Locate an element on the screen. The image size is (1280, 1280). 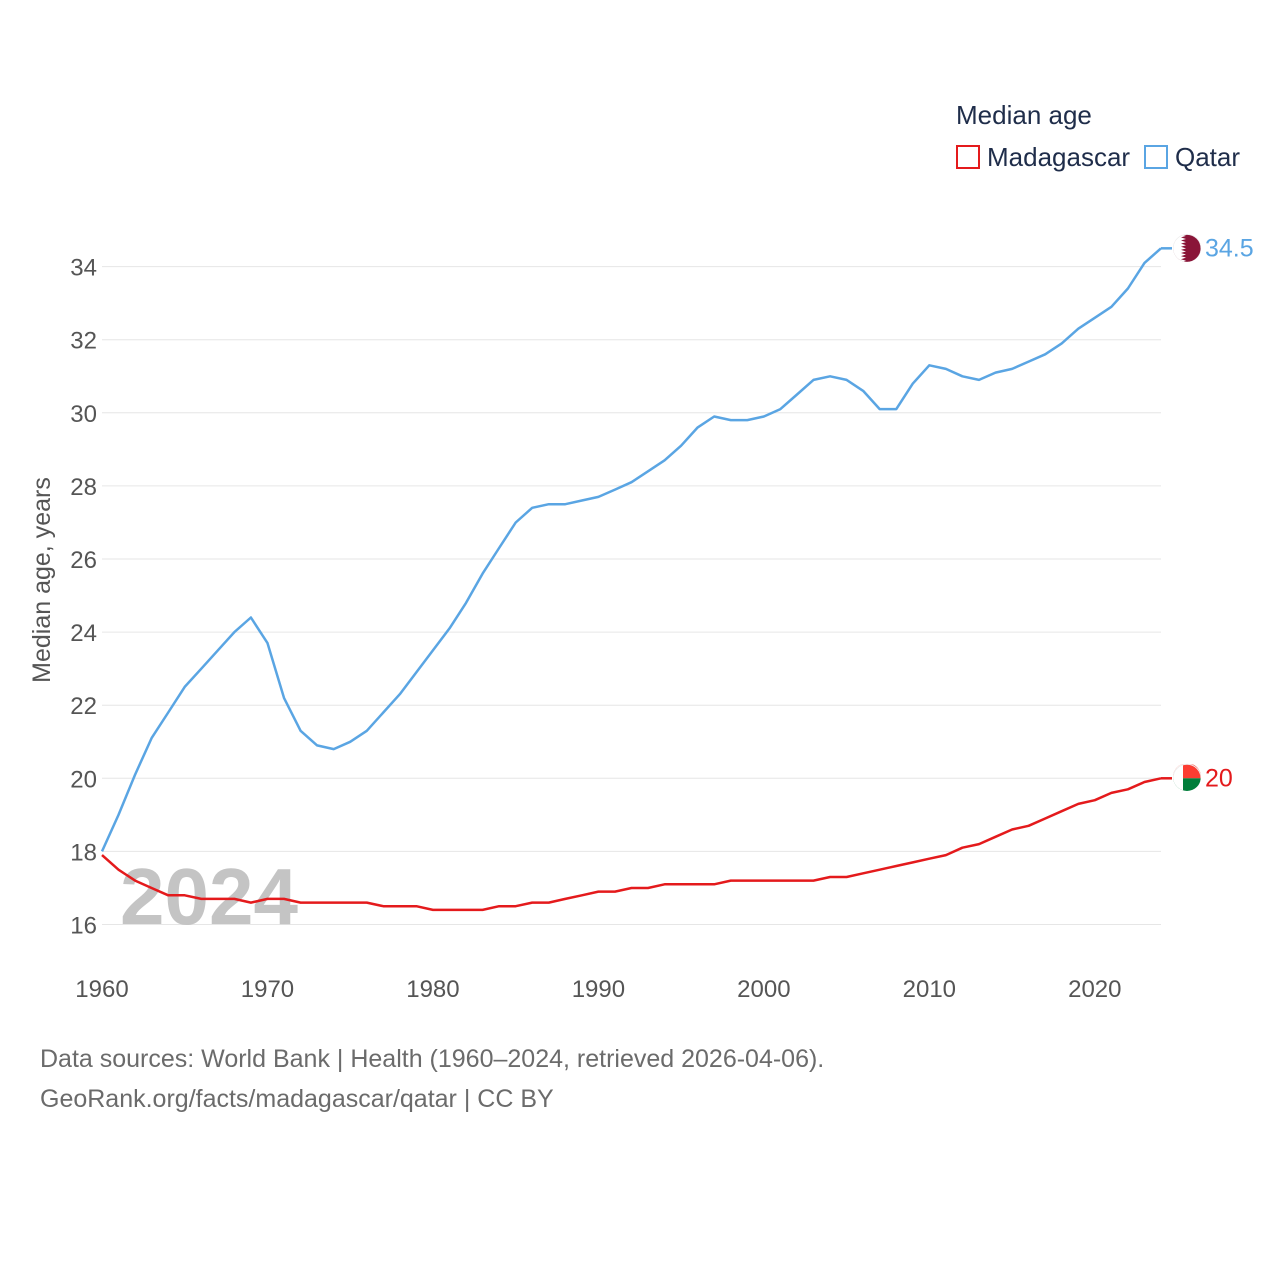
x-tick-label: 1960 is located at coordinates (101, 989).